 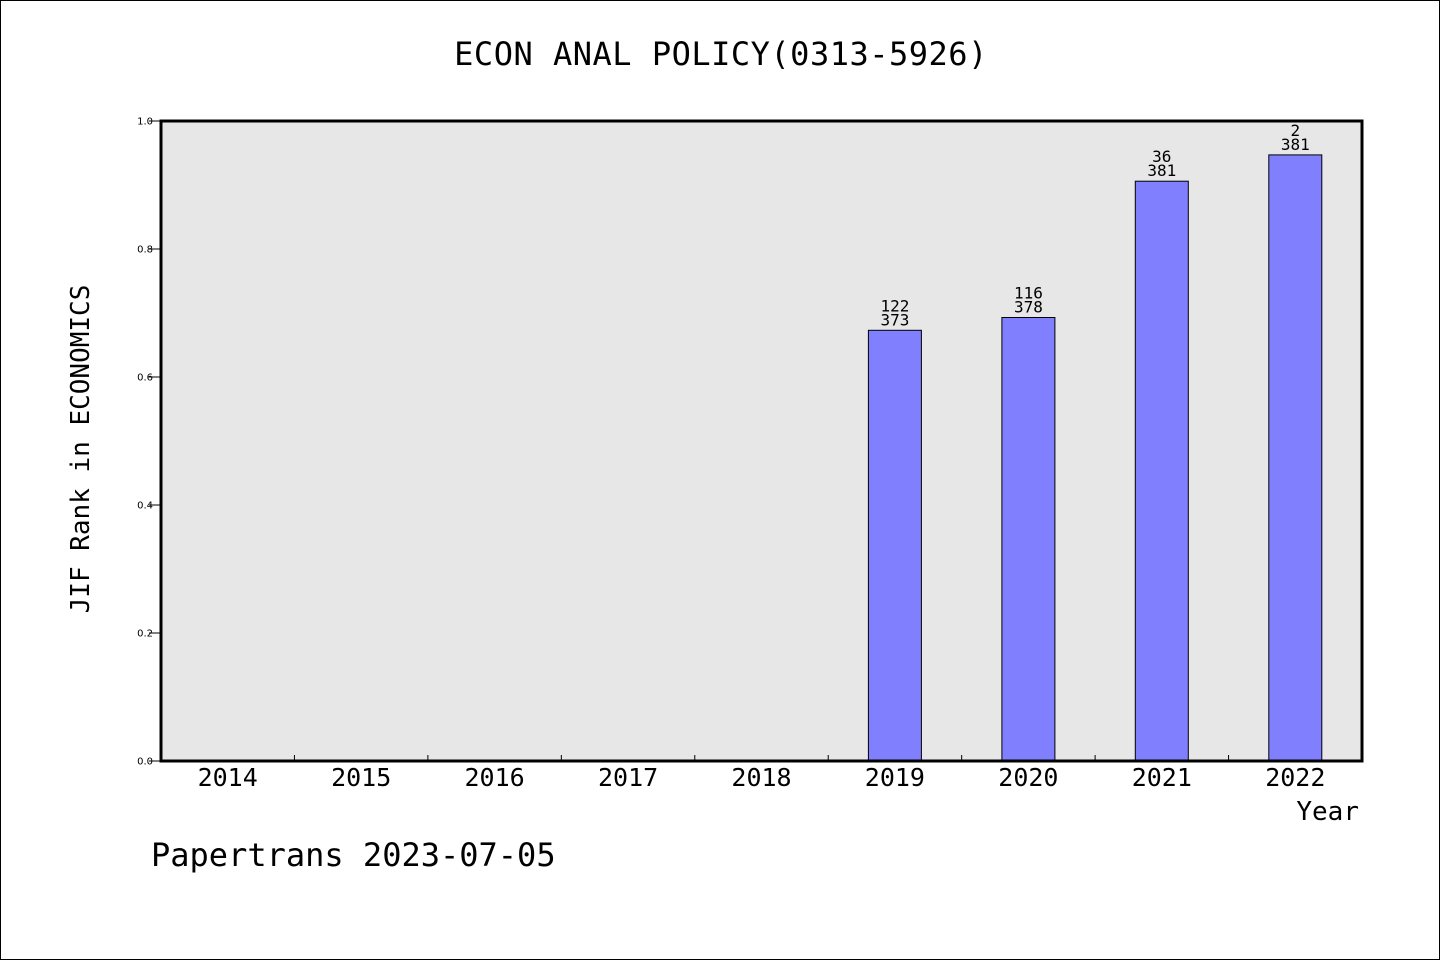 What do you see at coordinates (1327, 812) in the screenshot?
I see `x-axis-label: Year` at bounding box center [1327, 812].